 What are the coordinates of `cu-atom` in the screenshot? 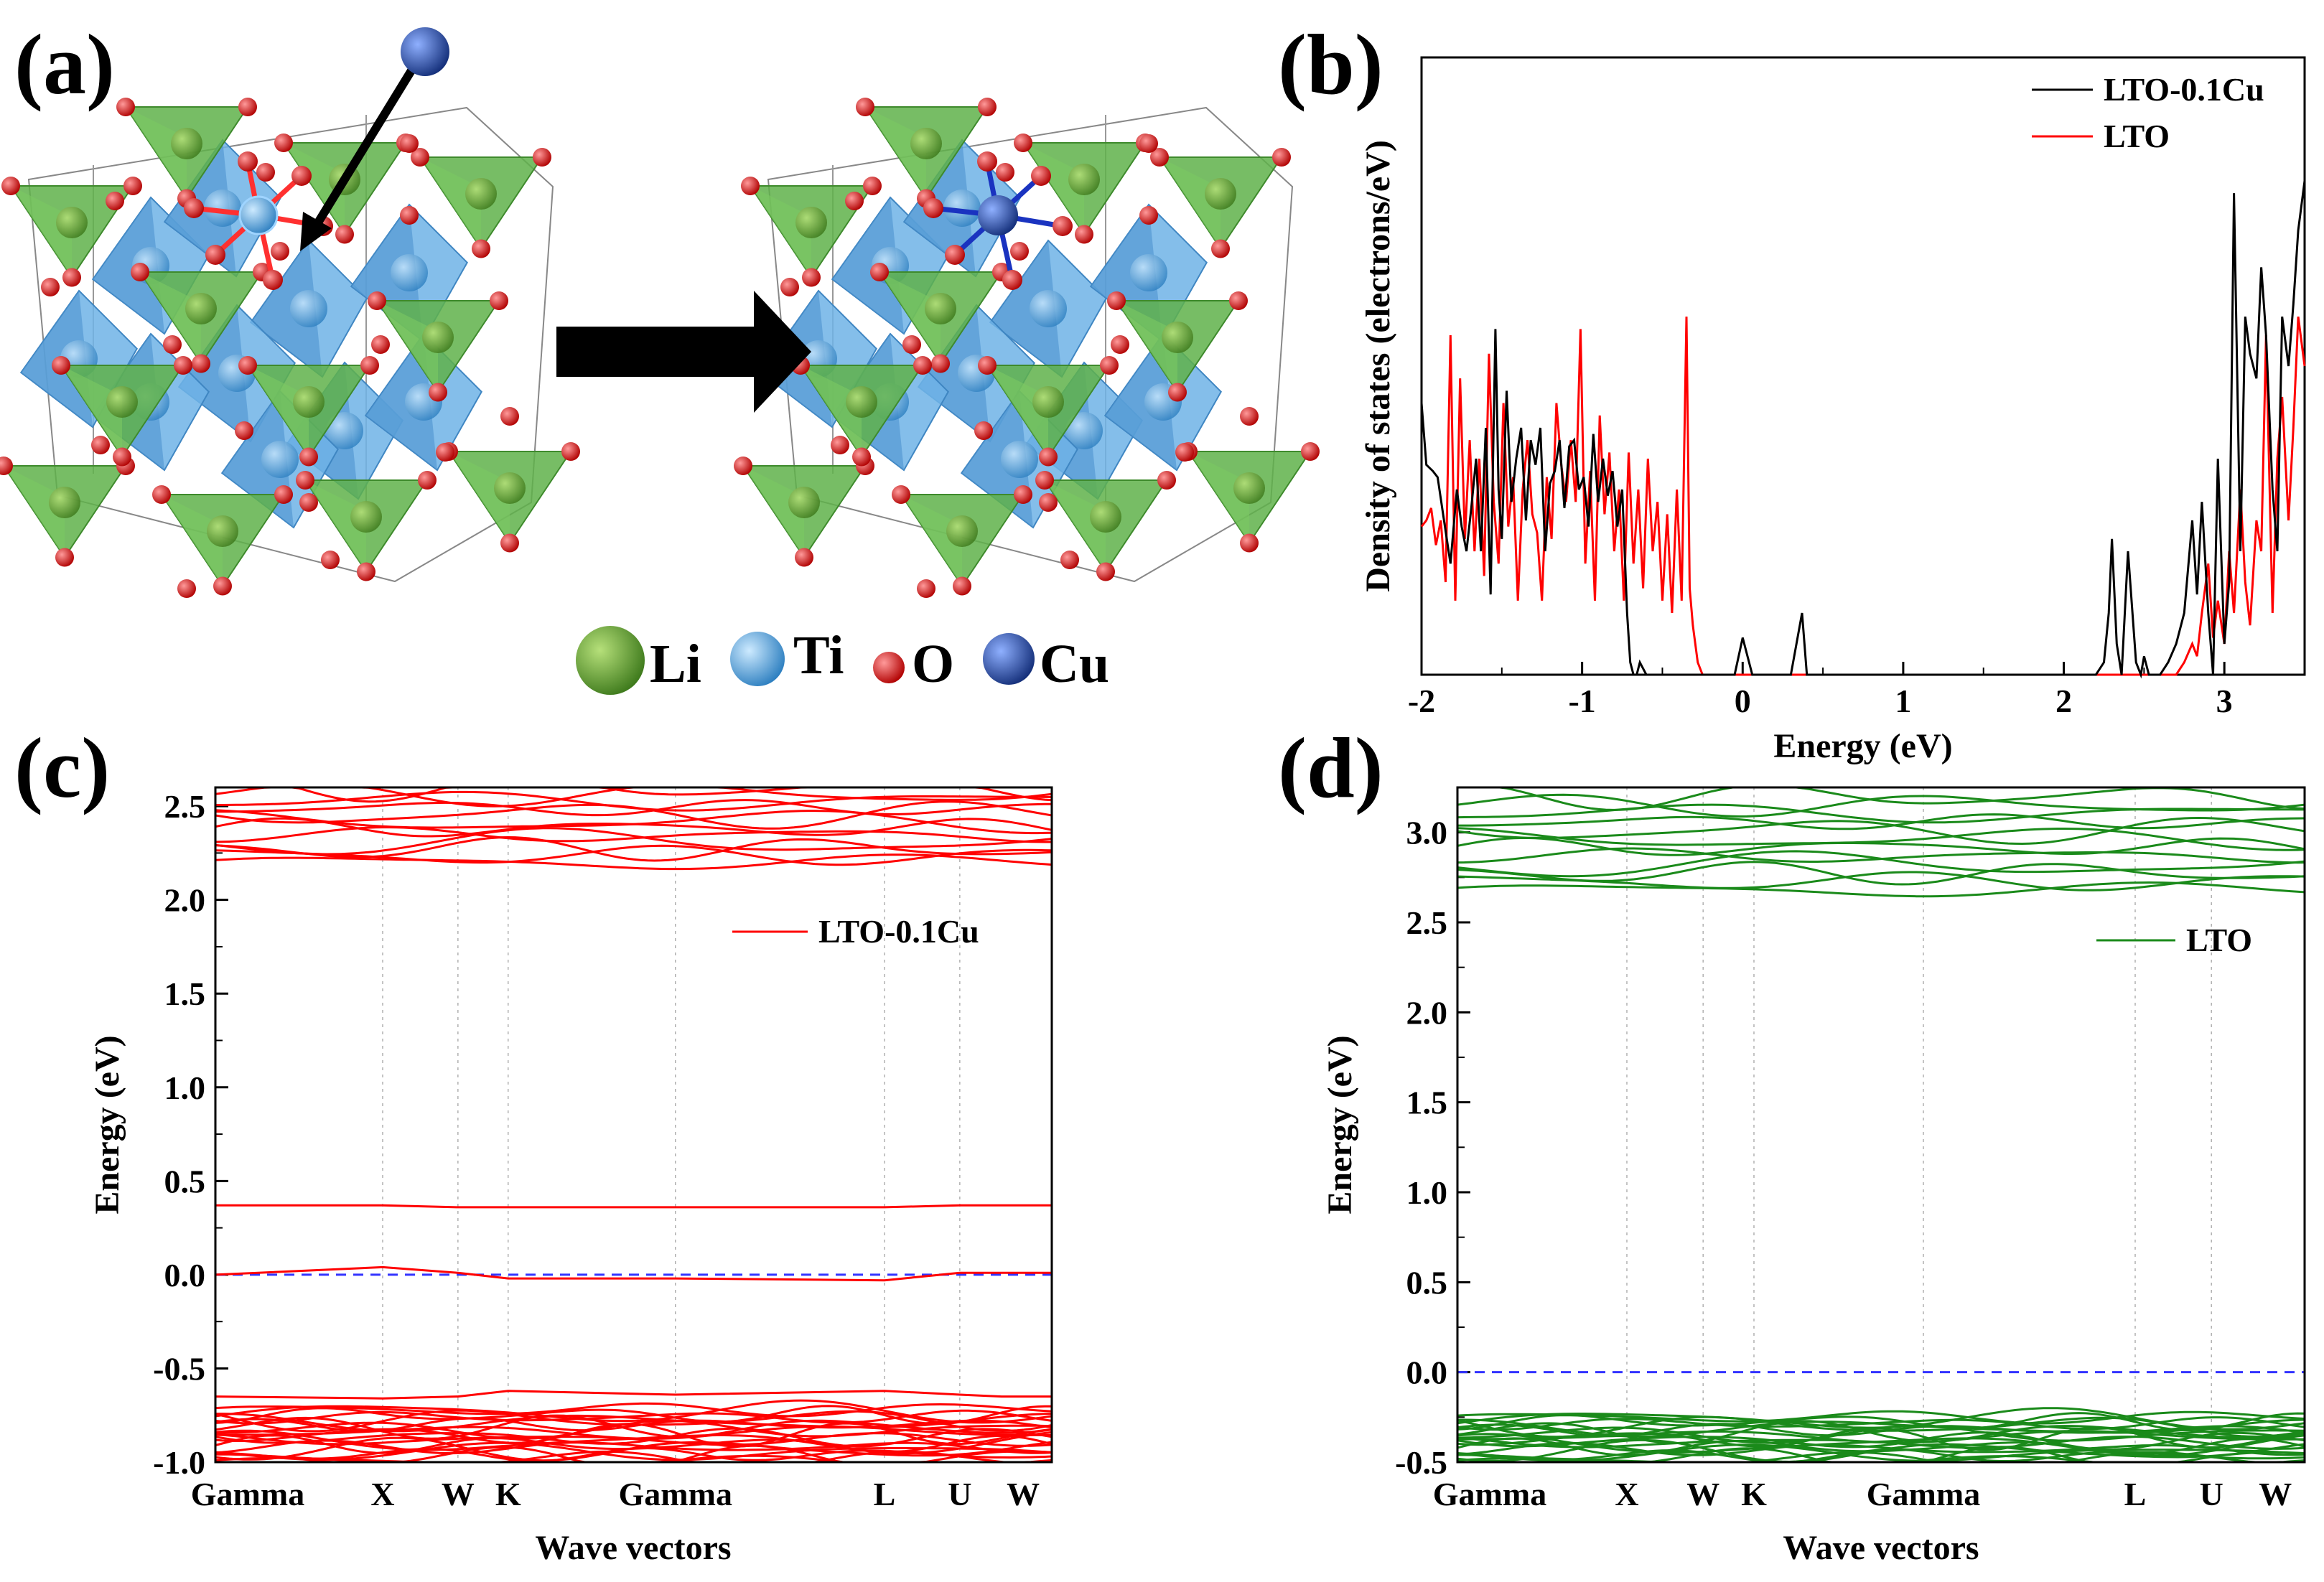 It's located at (998, 215).